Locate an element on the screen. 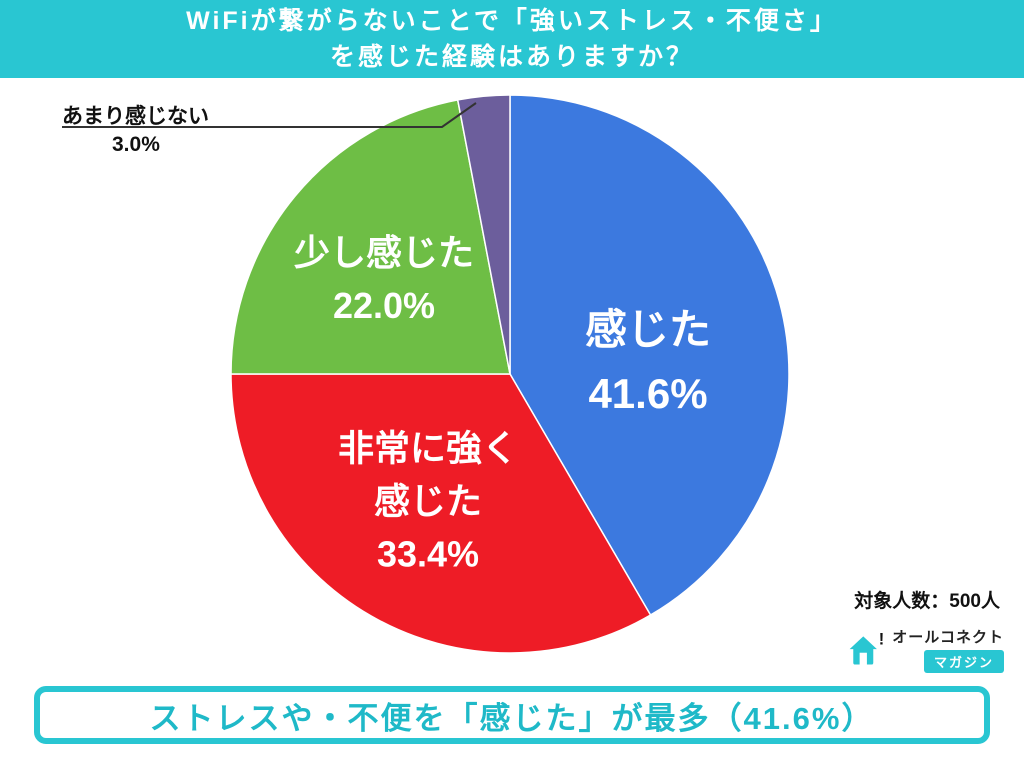 This screenshot has width=1024, height=768. logo-magazine-badge: マガジン is located at coordinates (963, 661).